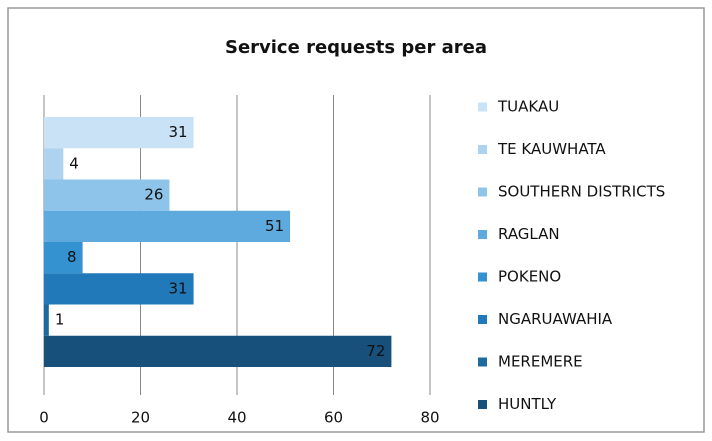 Image resolution: width=712 pixels, height=441 pixels. Describe the element at coordinates (74, 163) in the screenshot. I see `data-label: 4` at that location.